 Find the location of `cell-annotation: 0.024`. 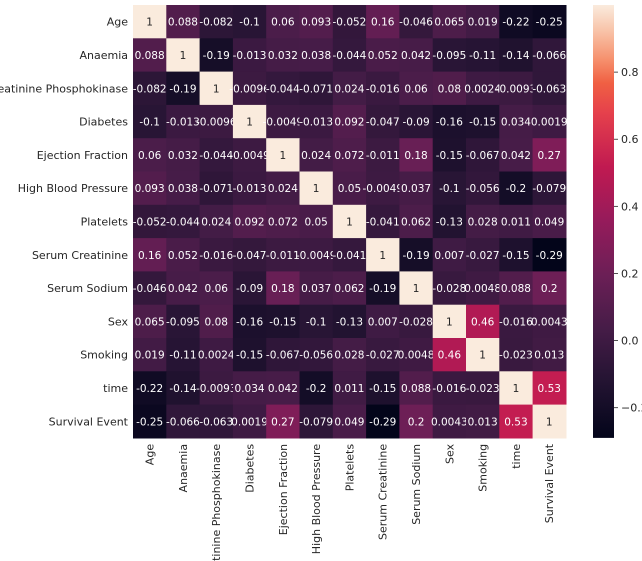

cell-annotation: 0.024 is located at coordinates (283, 189).